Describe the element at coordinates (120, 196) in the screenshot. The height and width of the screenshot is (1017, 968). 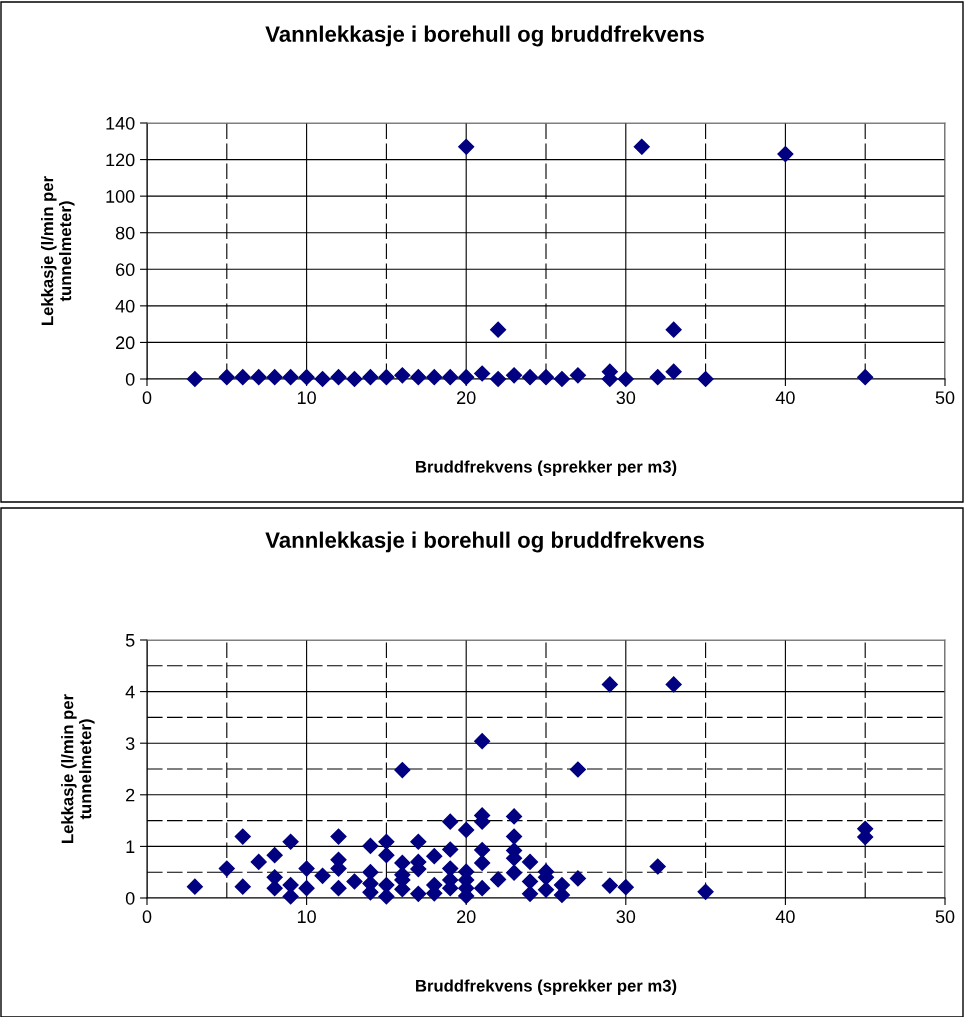
I see `y-tick-label: 100` at that location.